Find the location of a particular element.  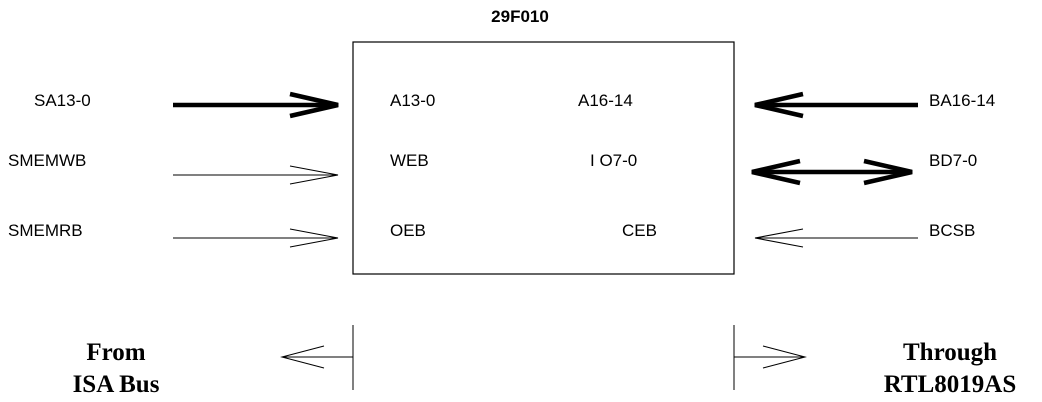

signal-smemwb: SMEMWB is located at coordinates (47, 160).